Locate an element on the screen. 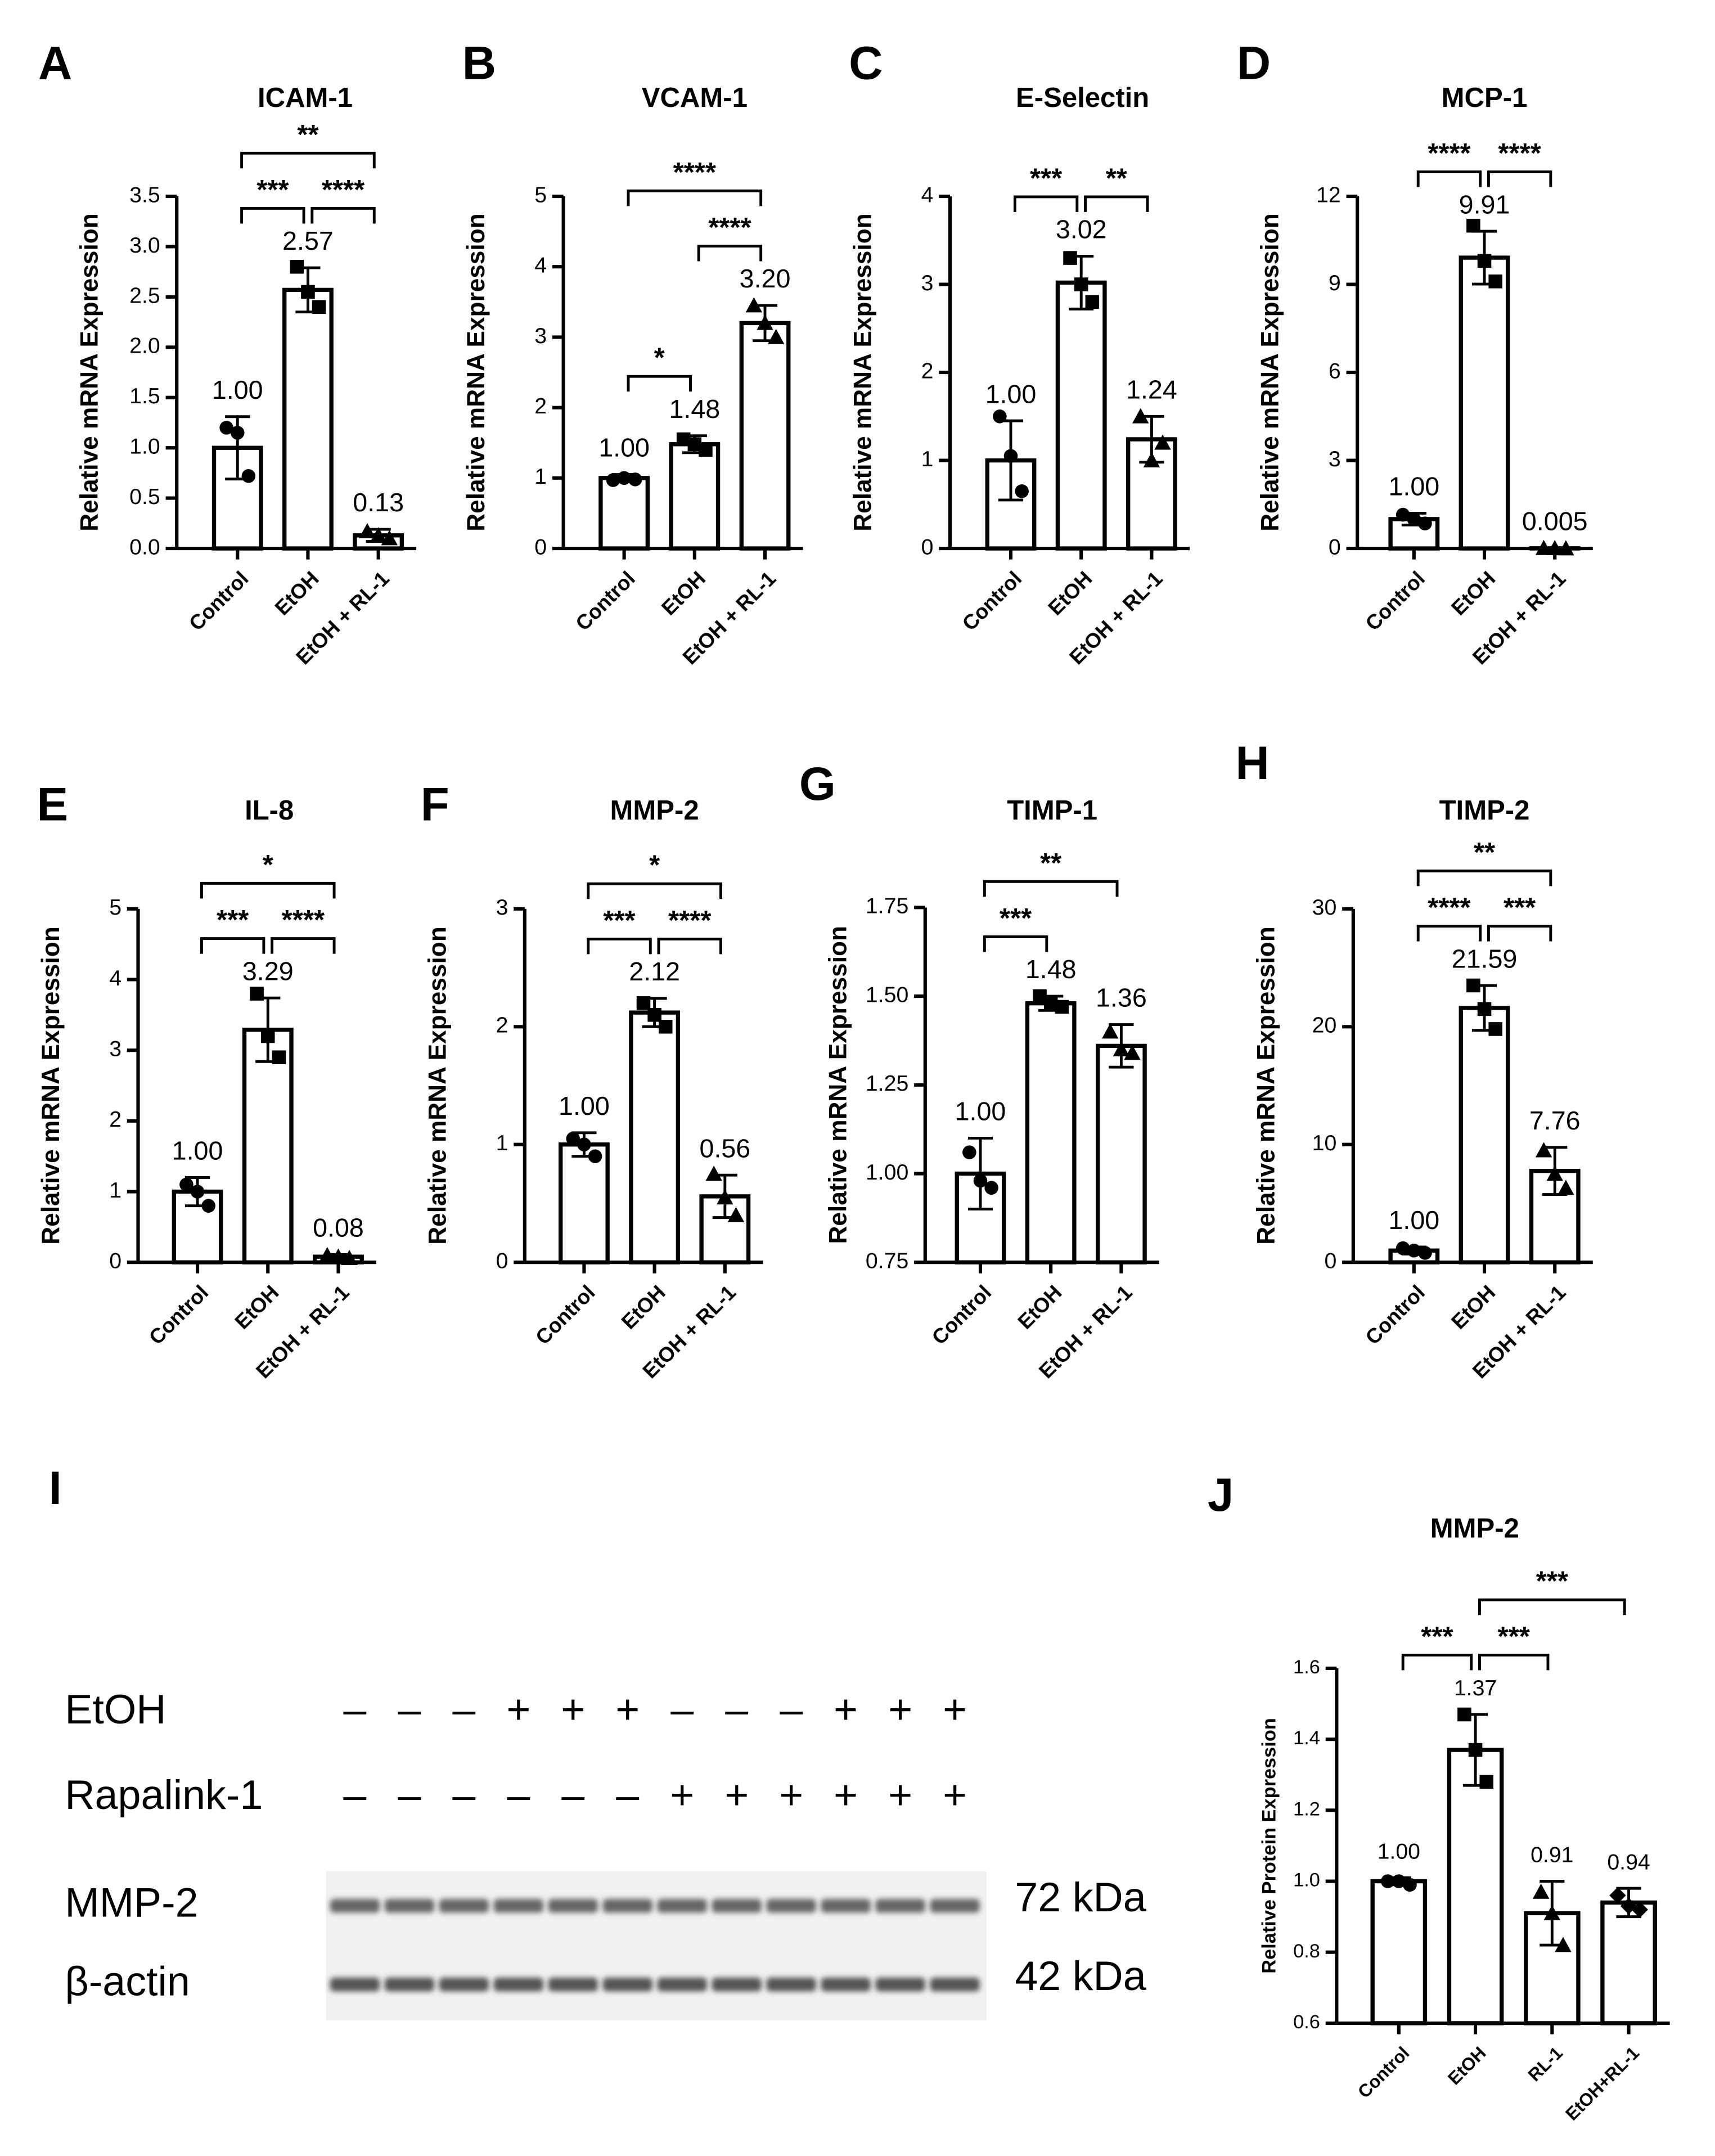  chart-title: VCAM-1 is located at coordinates (695, 98).